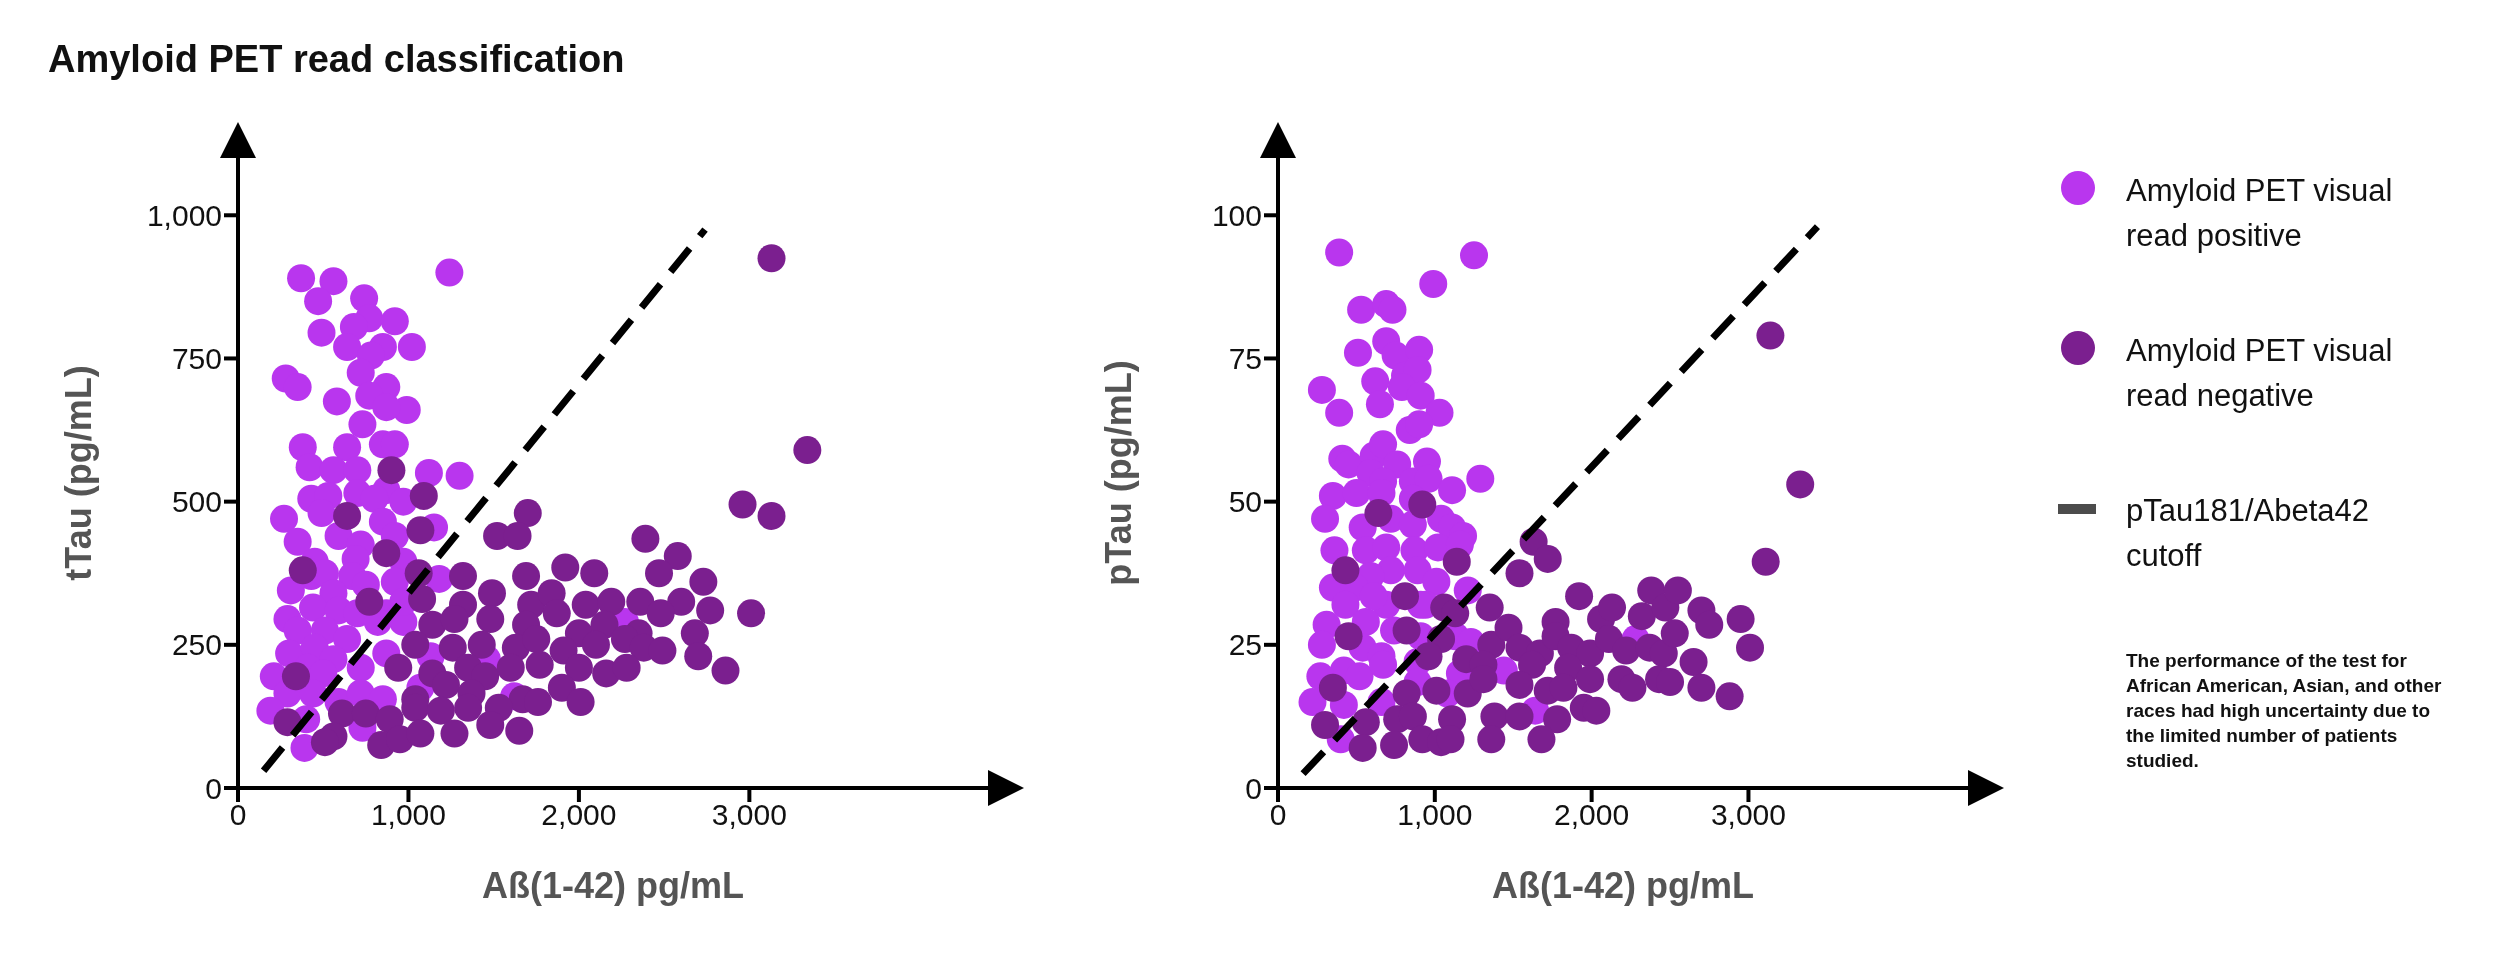 This screenshot has width=2505, height=966. Describe the element at coordinates (2248, 533) in the screenshot. I see `legend-label: pTau181/Abeta42 cutoff` at that location.